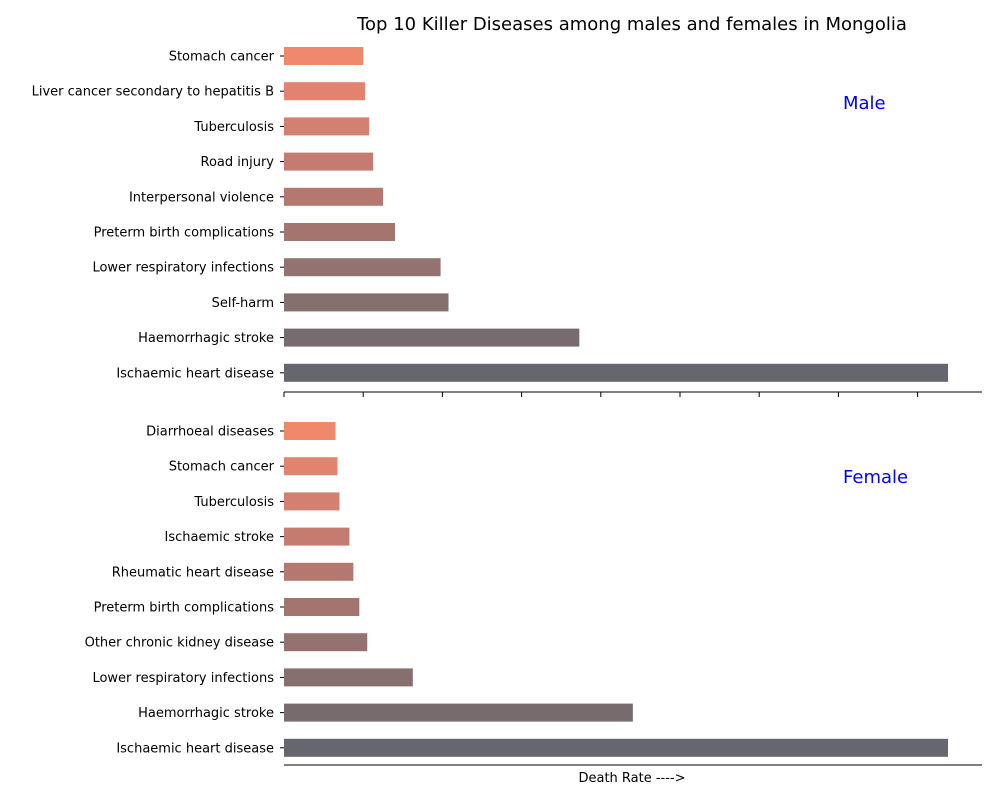  What do you see at coordinates (179, 643) in the screenshot?
I see `female-category-label: Other chronic kidney disease` at bounding box center [179, 643].